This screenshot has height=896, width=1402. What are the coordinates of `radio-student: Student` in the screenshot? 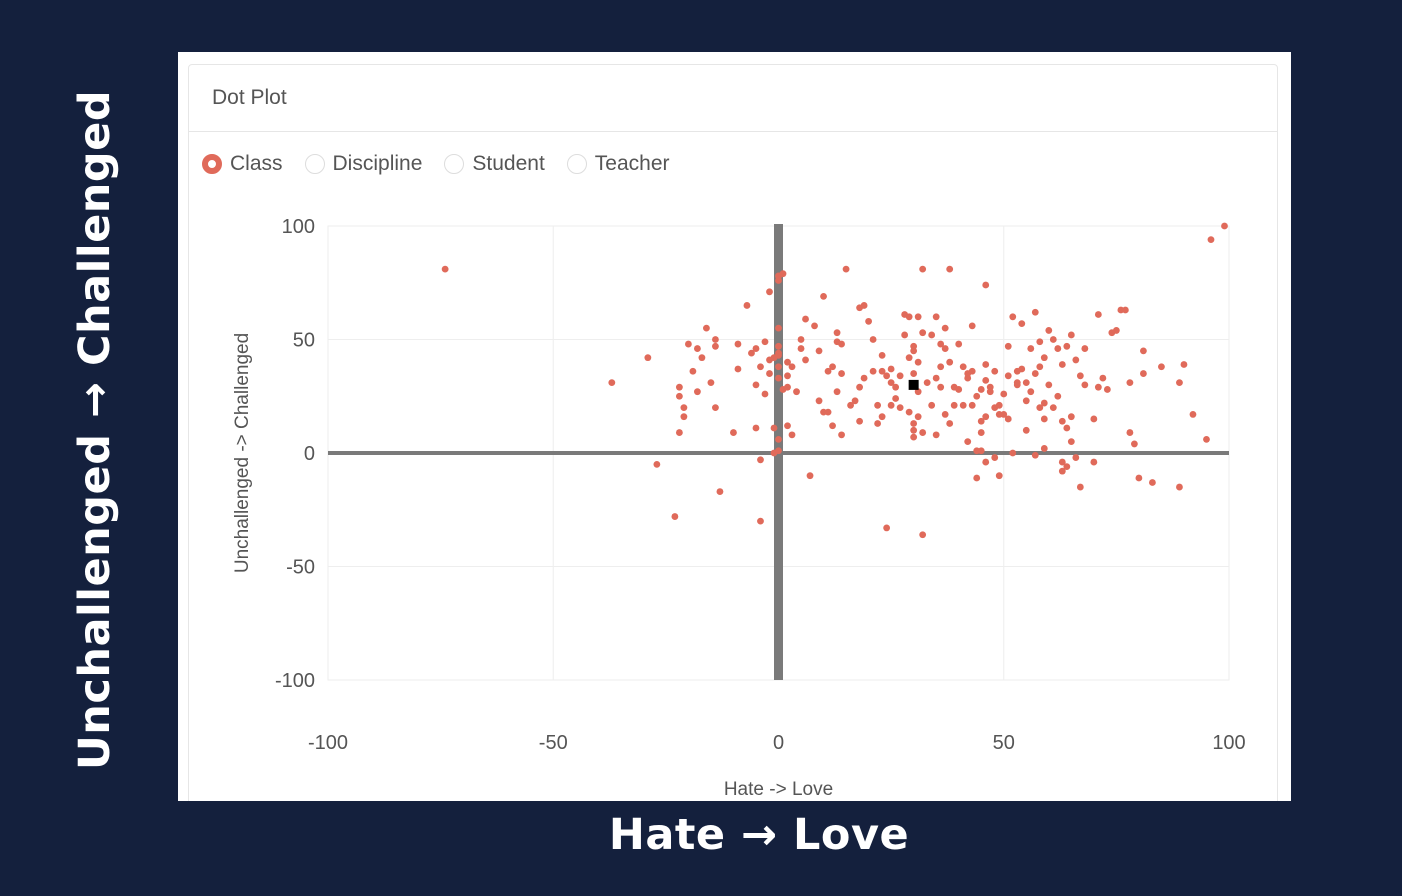 It's located at (494, 164).